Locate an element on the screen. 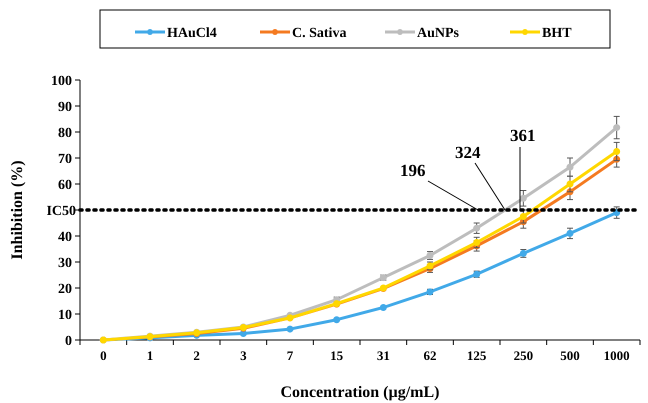 The width and height of the screenshot is (648, 403). legend-label: AuNPs is located at coordinates (438, 33).